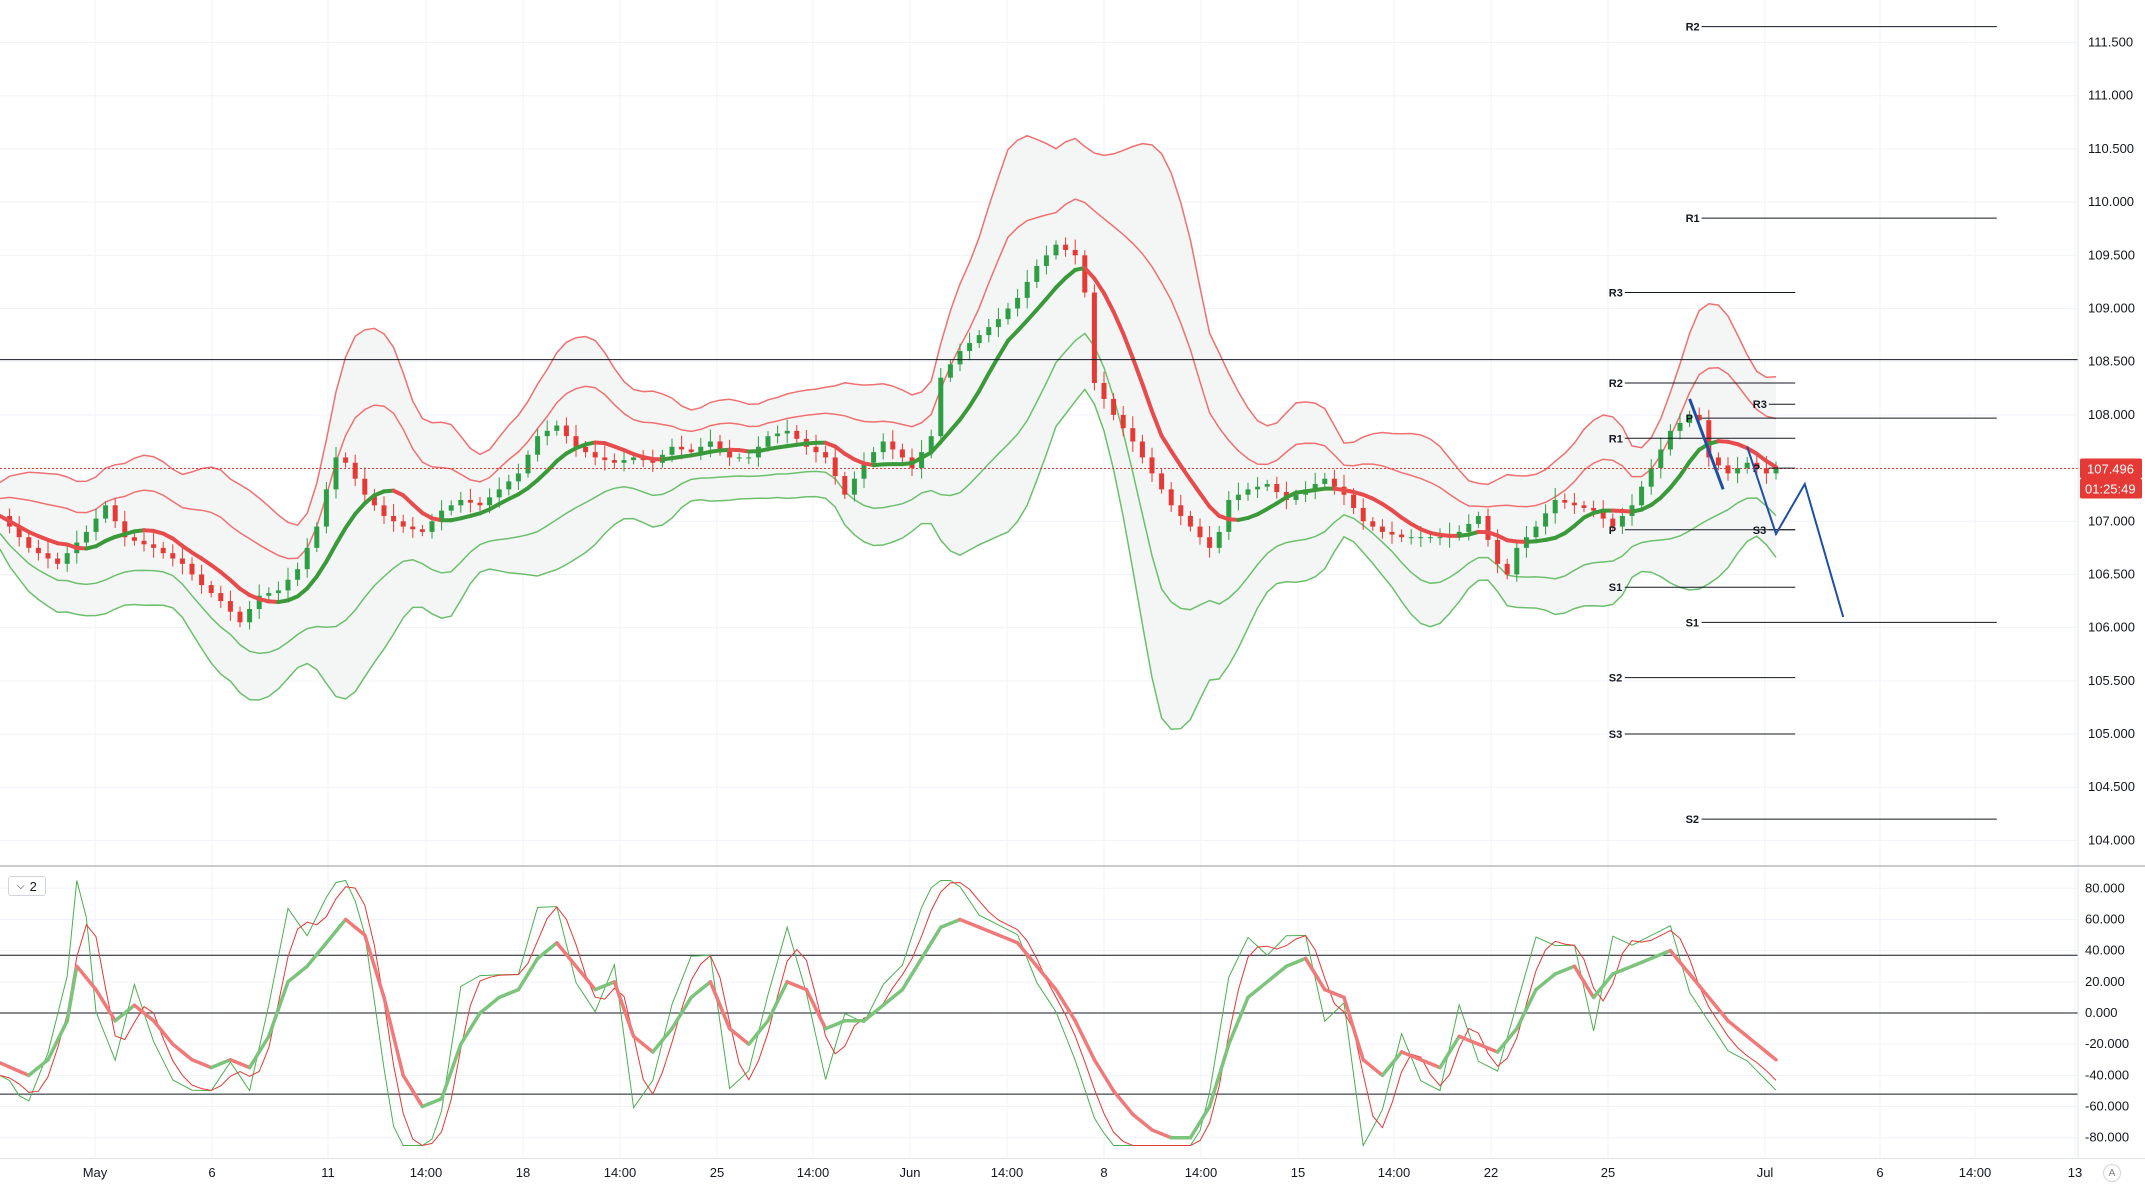 This screenshot has width=2145, height=1186. I want to click on auto-scale-button: A, so click(2112, 1173).